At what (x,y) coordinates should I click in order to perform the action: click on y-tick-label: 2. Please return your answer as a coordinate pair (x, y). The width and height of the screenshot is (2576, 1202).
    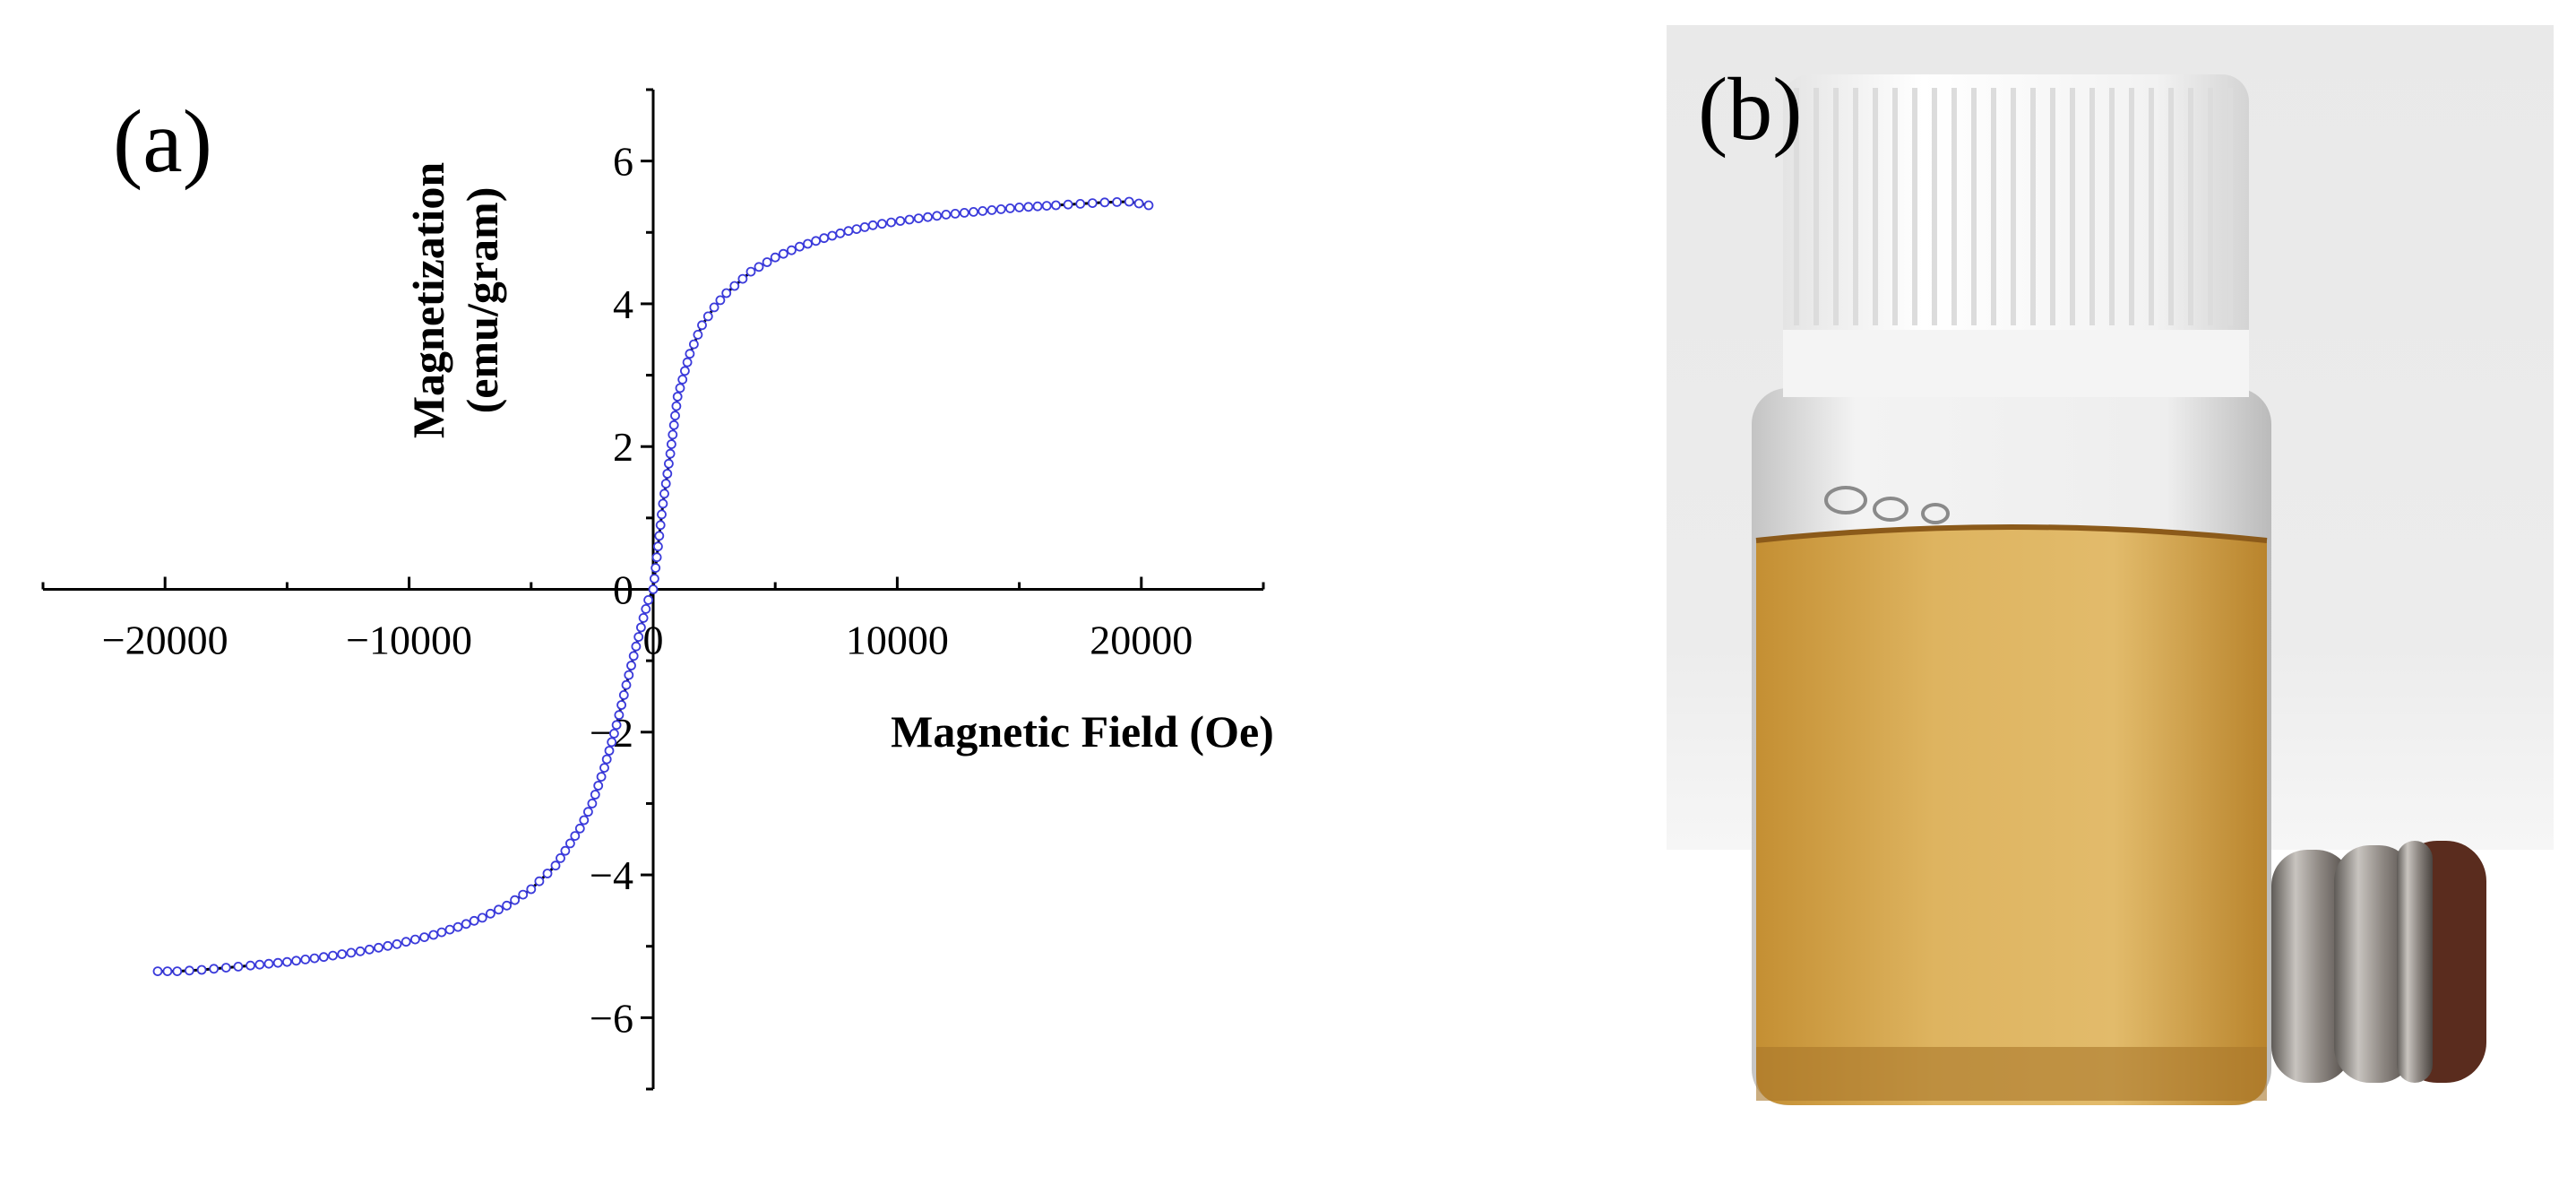
    Looking at the image, I should click on (623, 447).